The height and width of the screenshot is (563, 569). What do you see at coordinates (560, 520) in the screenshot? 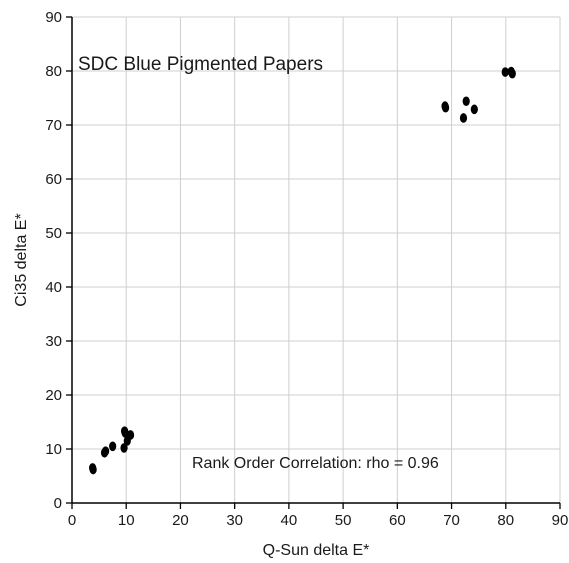
I see `x-tick-label-90: 90` at bounding box center [560, 520].